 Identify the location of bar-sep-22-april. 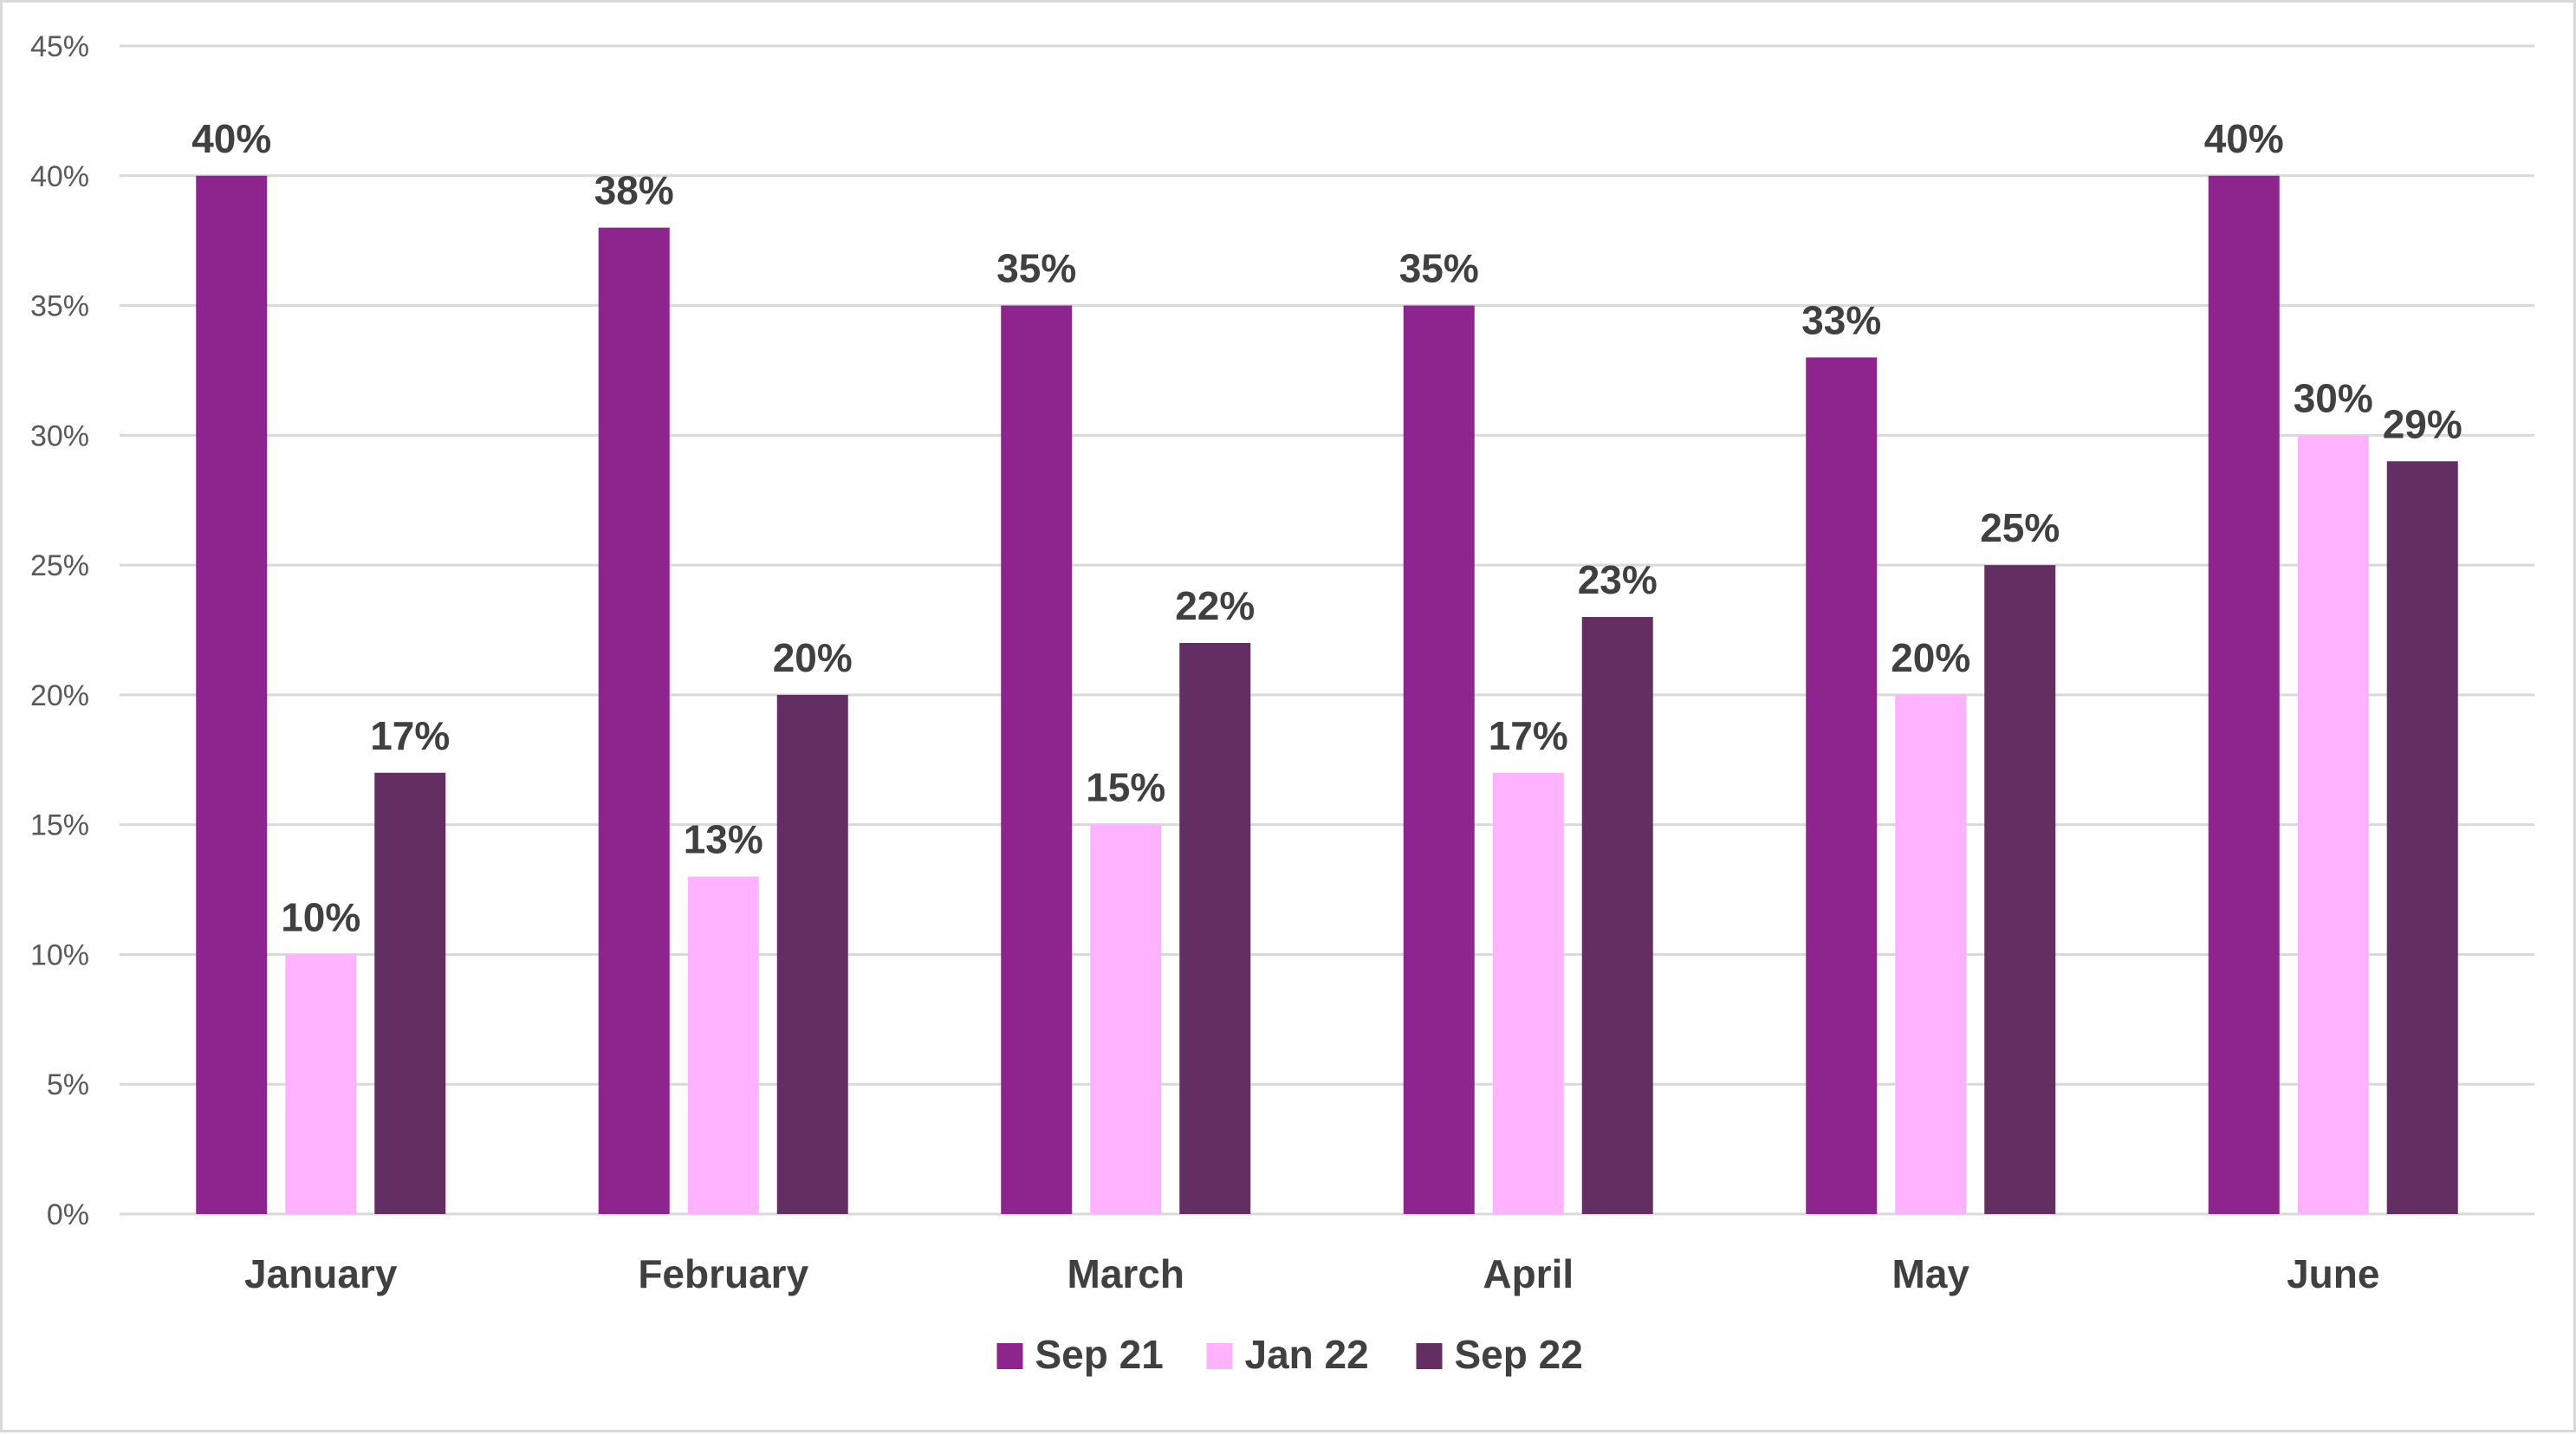
(1617, 915).